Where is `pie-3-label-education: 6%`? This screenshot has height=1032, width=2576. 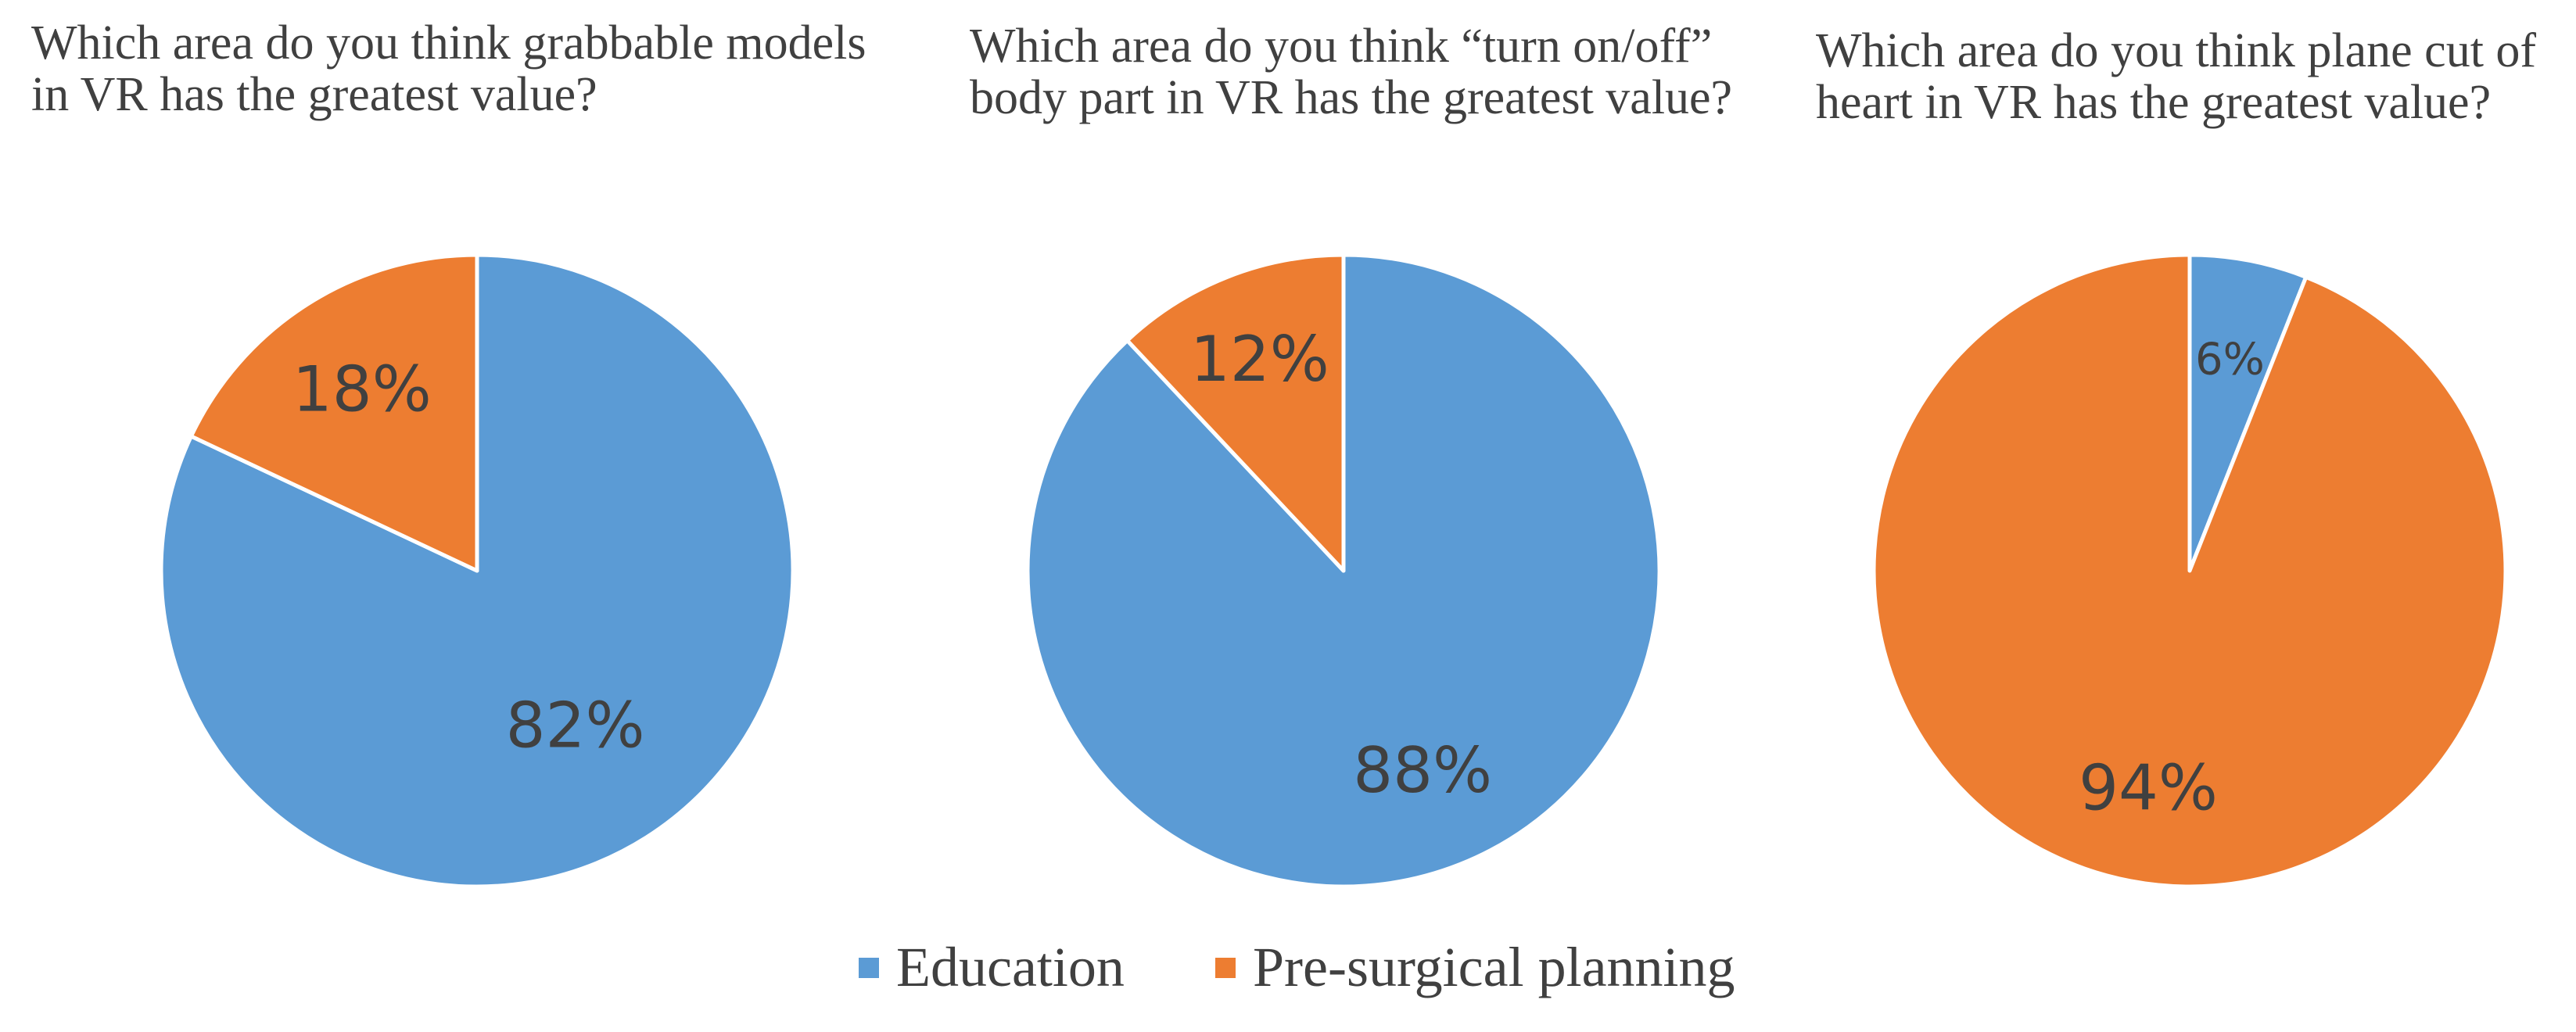
pie-3-label-education: 6% is located at coordinates (2230, 360).